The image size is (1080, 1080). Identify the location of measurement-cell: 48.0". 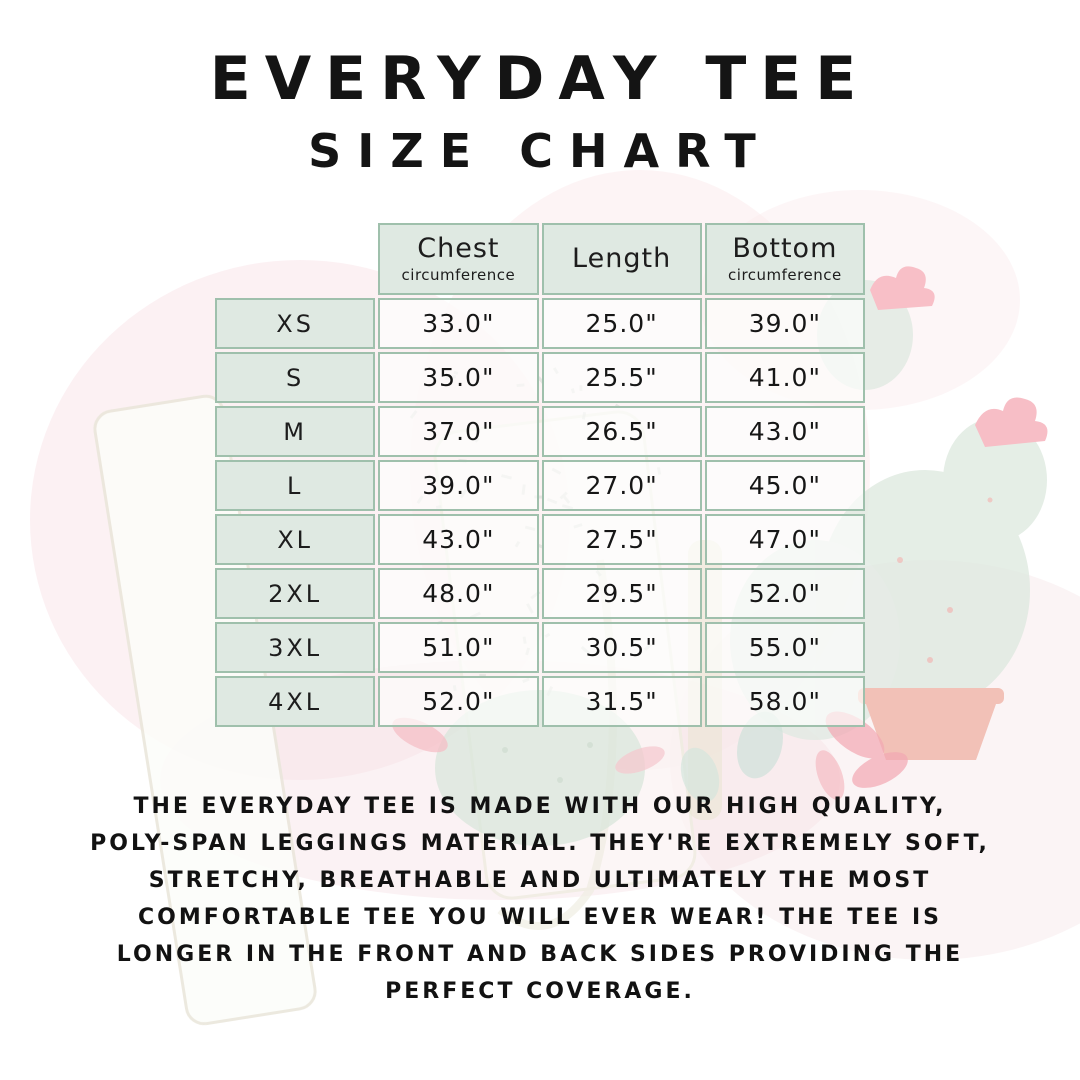
(458, 593).